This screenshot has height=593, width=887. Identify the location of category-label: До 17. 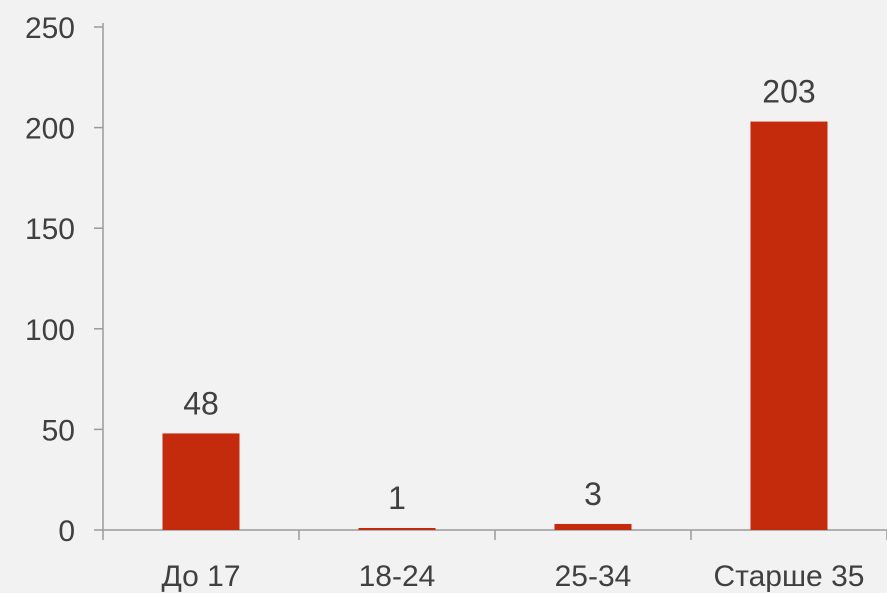
(200, 576).